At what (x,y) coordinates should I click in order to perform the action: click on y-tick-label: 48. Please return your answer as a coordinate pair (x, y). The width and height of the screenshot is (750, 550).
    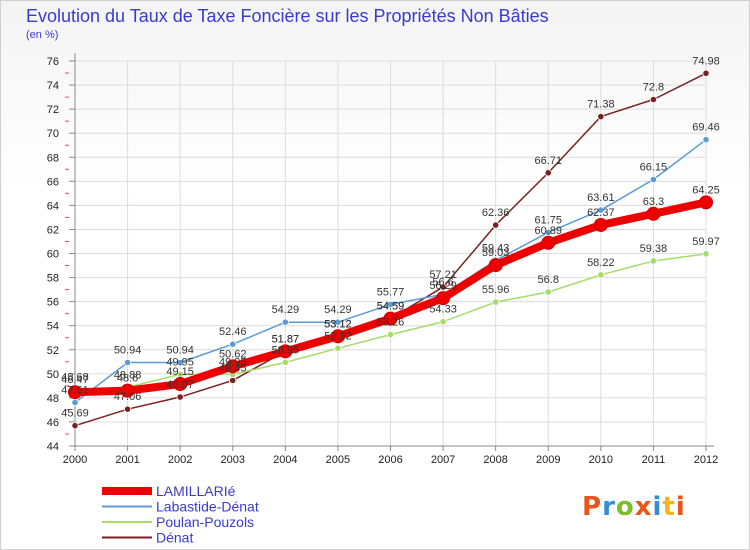
    Looking at the image, I should click on (53, 399).